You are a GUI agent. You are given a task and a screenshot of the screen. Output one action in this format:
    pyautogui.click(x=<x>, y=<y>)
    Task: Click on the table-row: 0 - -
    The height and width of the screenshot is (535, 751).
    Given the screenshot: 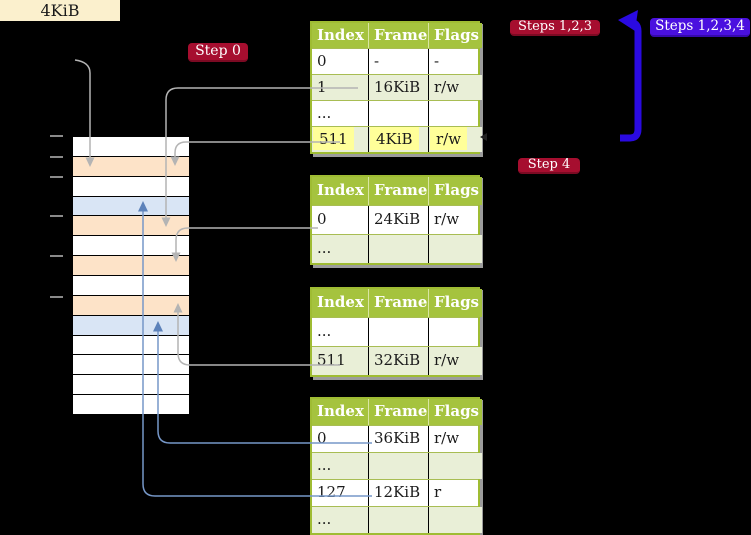 What is the action you would take?
    pyautogui.click(x=395, y=61)
    